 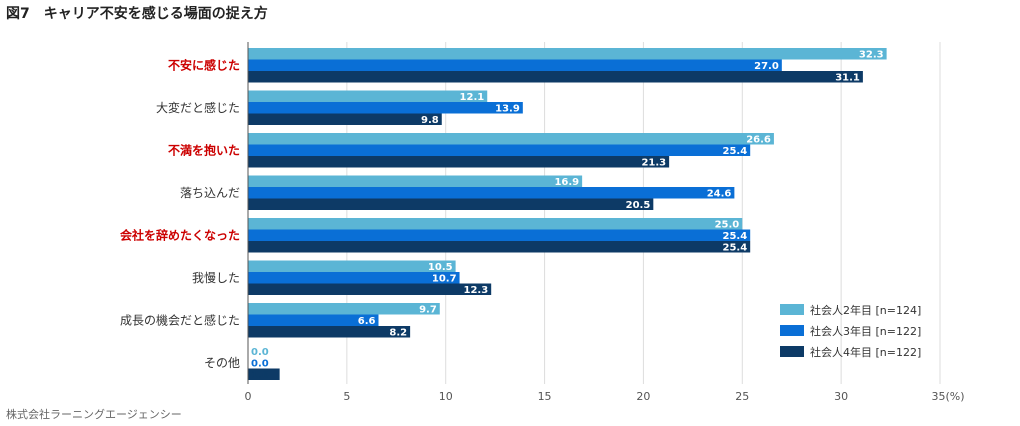 I want to click on chart-title: 図7 キャリア不安を感じる場面の捉え方, so click(x=137, y=14).